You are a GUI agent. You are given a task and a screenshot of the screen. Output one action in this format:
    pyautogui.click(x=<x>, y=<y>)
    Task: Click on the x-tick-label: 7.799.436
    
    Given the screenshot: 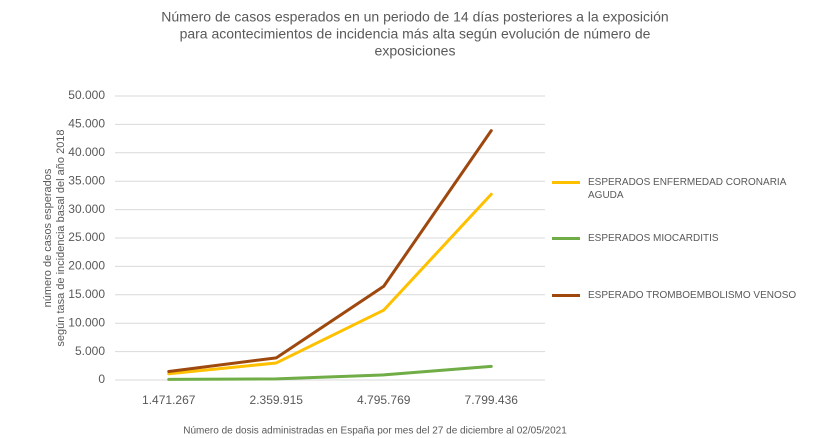 What is the action you would take?
    pyautogui.click(x=492, y=400)
    